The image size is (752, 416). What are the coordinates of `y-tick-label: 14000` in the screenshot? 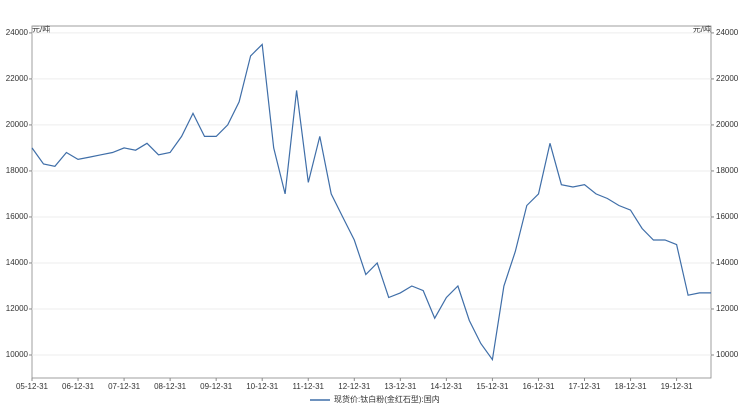 It's located at (17, 262).